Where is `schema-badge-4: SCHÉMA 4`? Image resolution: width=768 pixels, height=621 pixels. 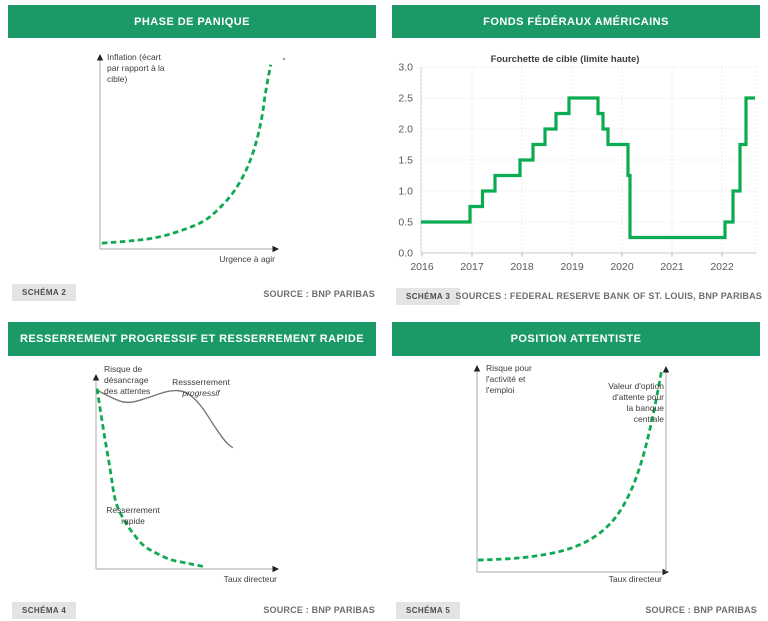
schema-badge-4: SCHÉMA 4 is located at coordinates (44, 610).